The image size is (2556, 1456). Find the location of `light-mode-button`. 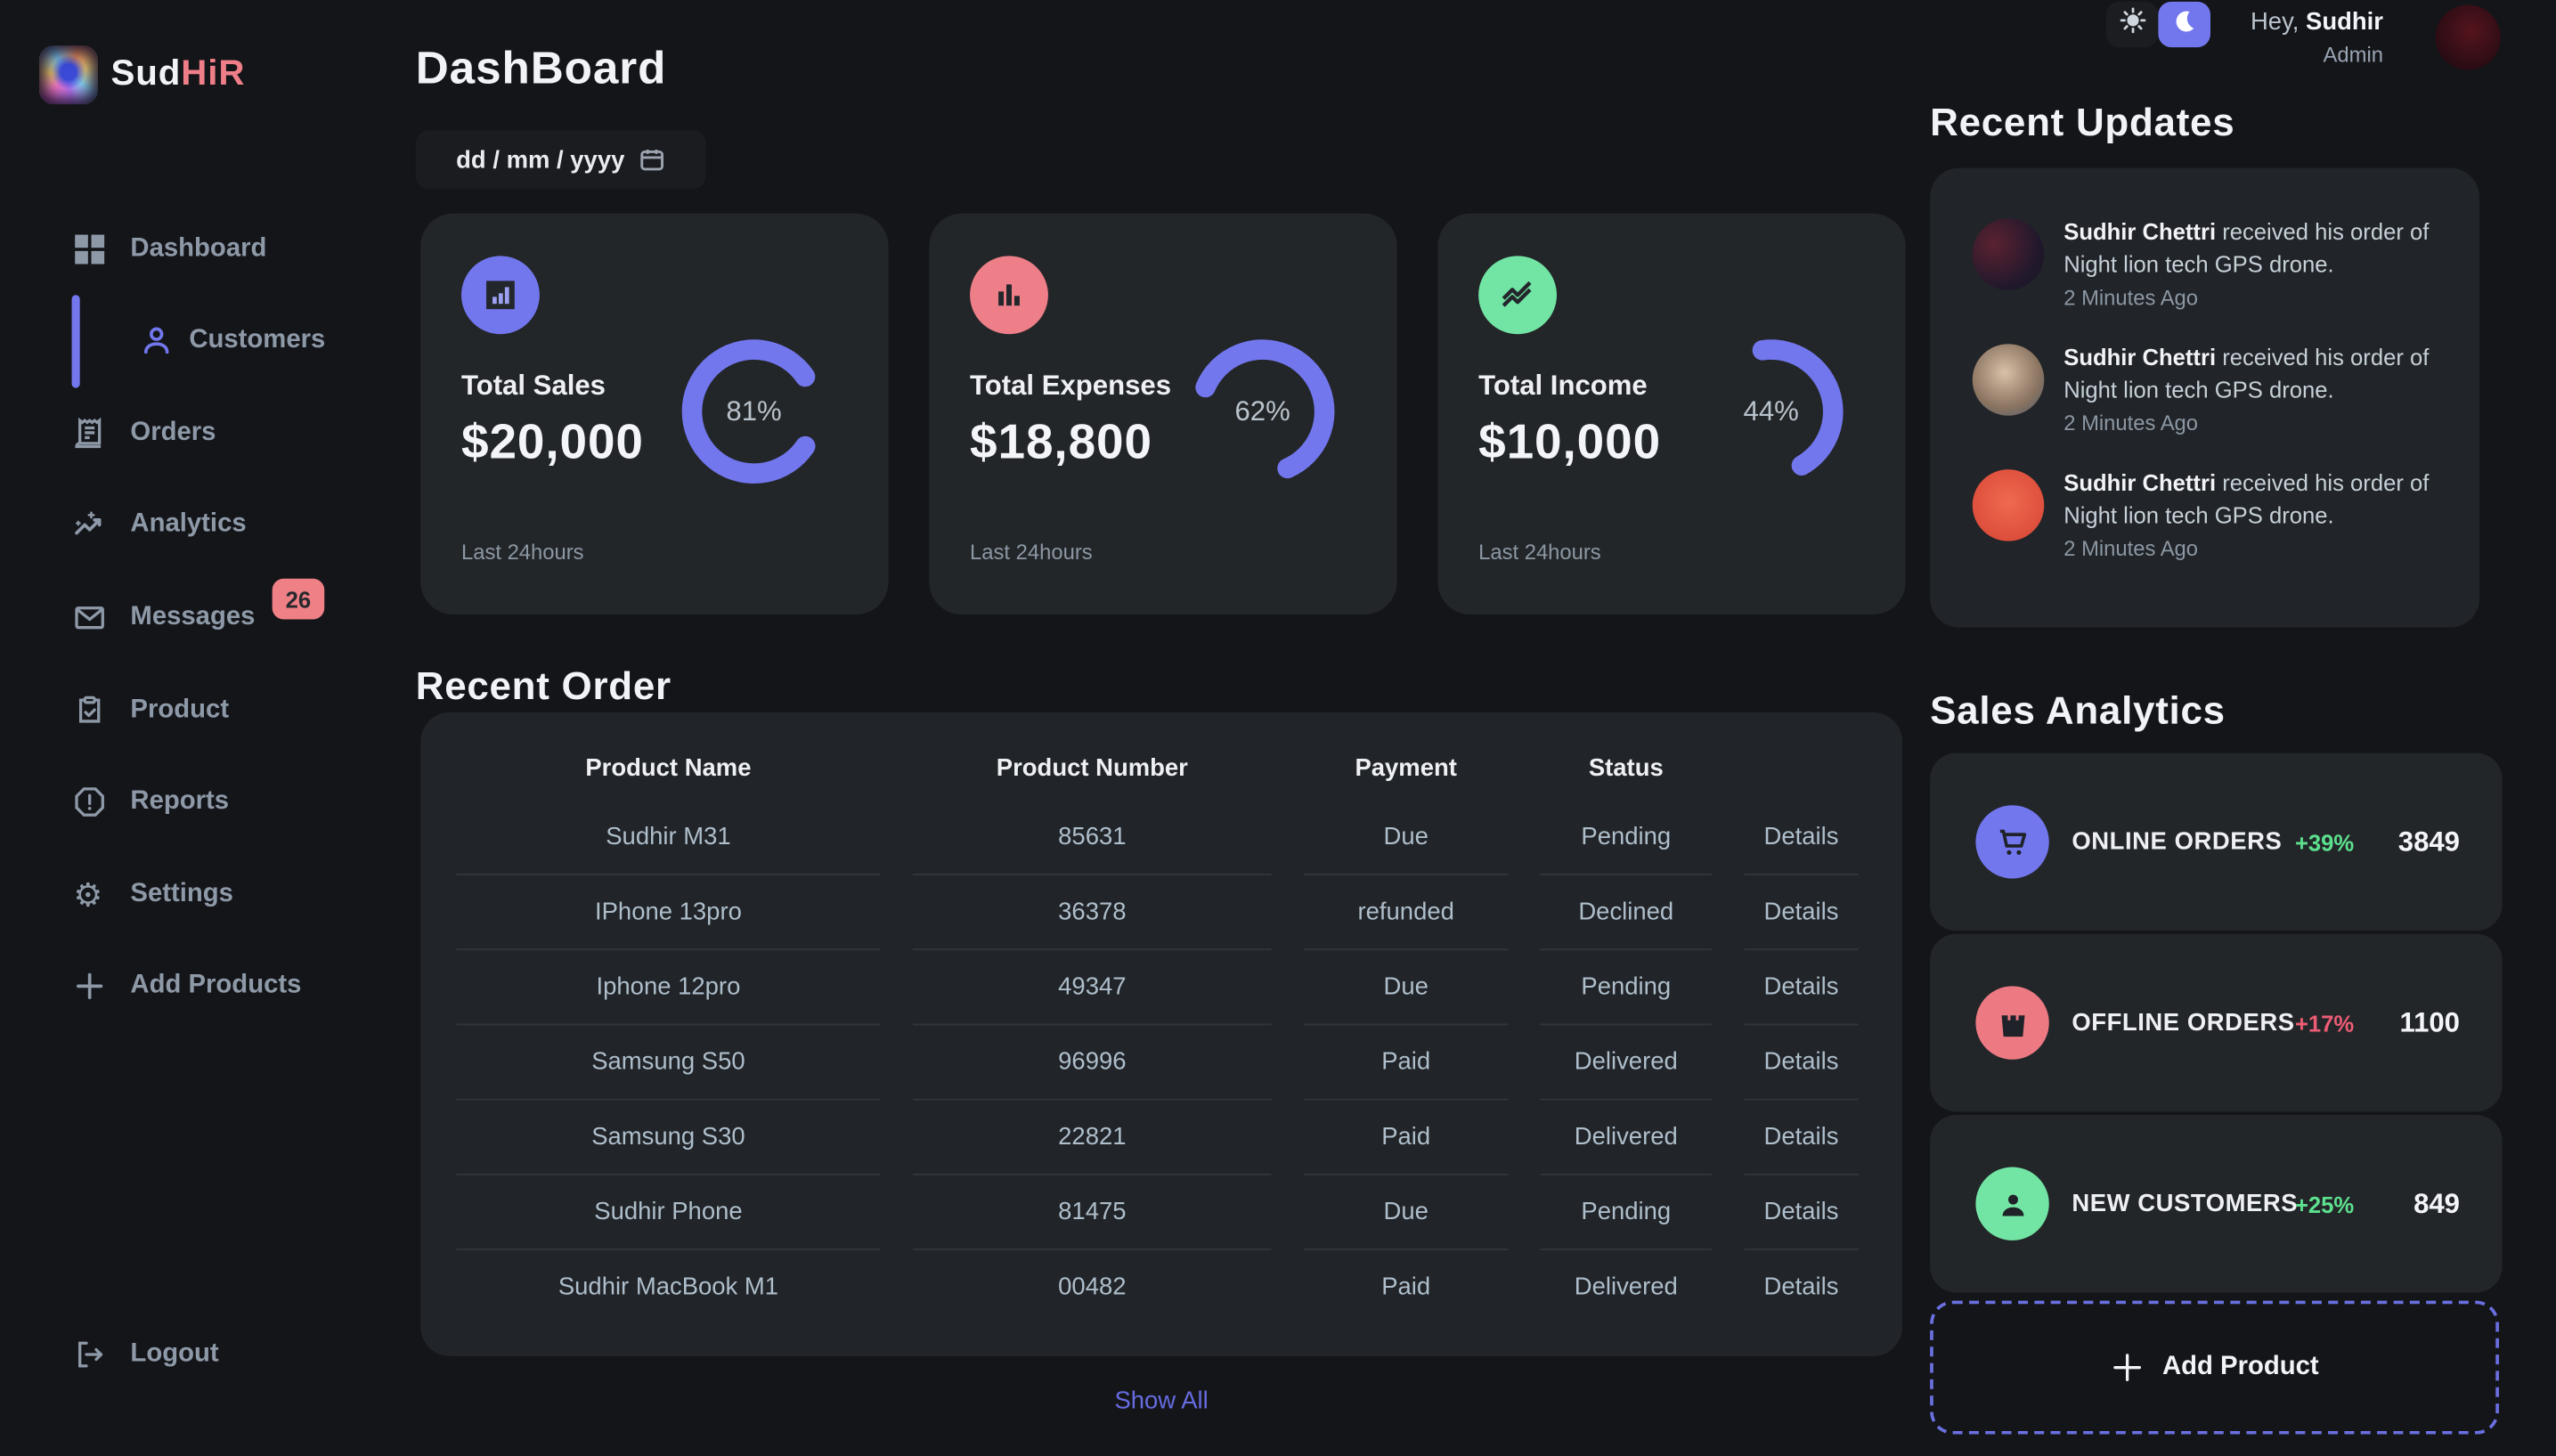

light-mode-button is located at coordinates (2132, 24).